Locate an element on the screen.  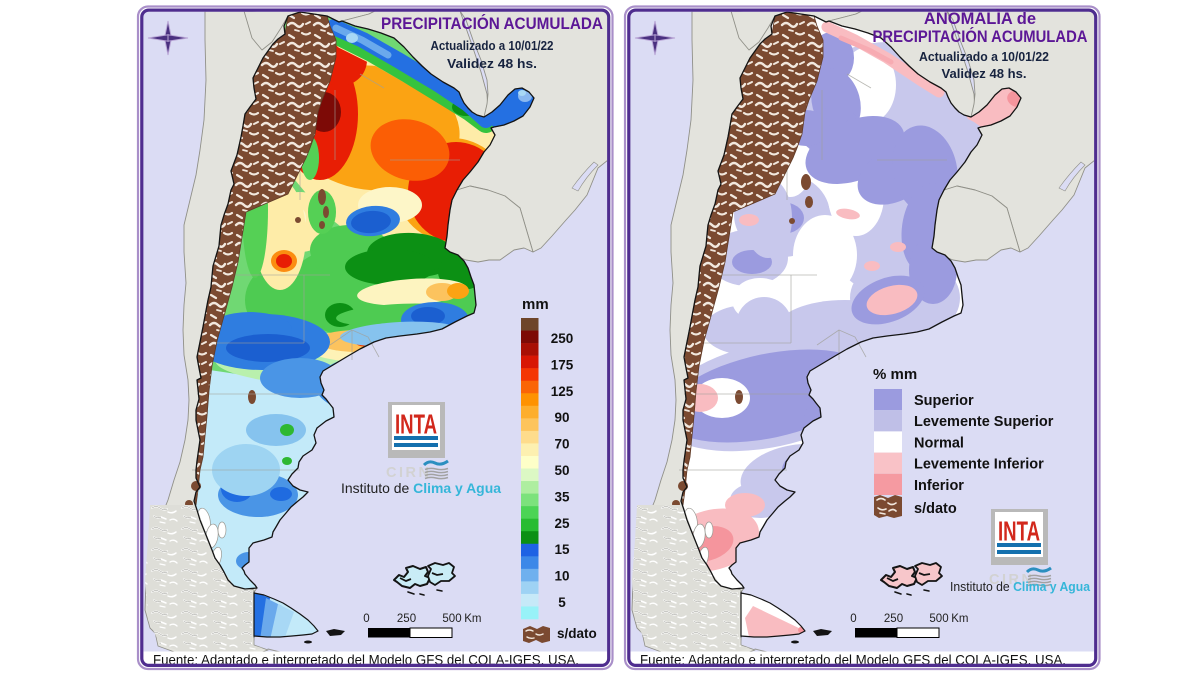
svg-text: 125 is located at coordinates (562, 391).